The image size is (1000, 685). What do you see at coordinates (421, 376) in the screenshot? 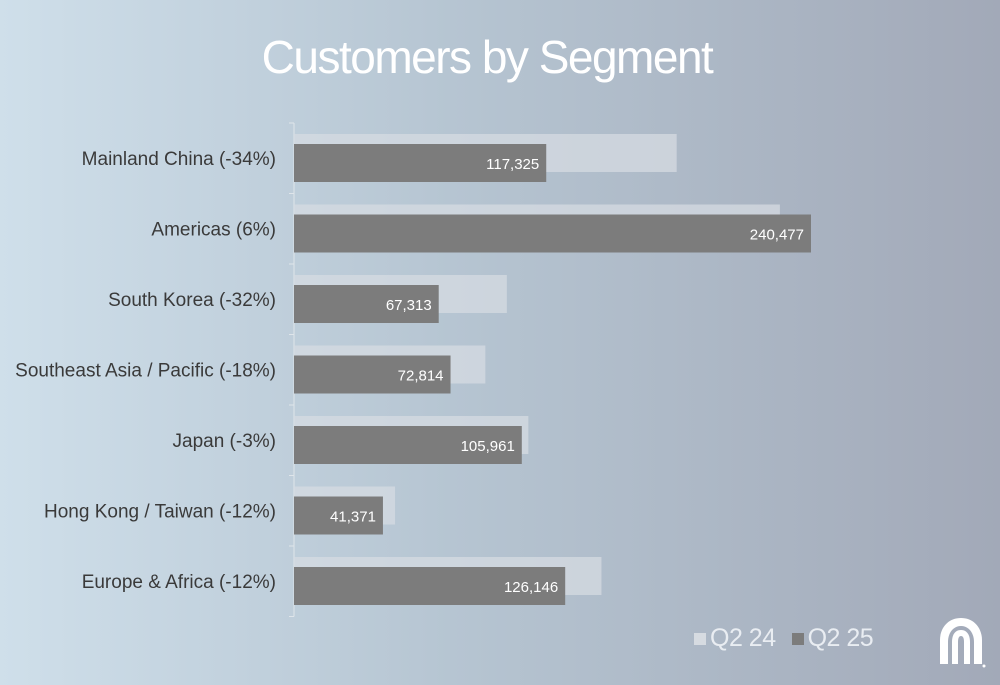
I see `data-label-southeast-asia-pacific-18: 72,814` at bounding box center [421, 376].